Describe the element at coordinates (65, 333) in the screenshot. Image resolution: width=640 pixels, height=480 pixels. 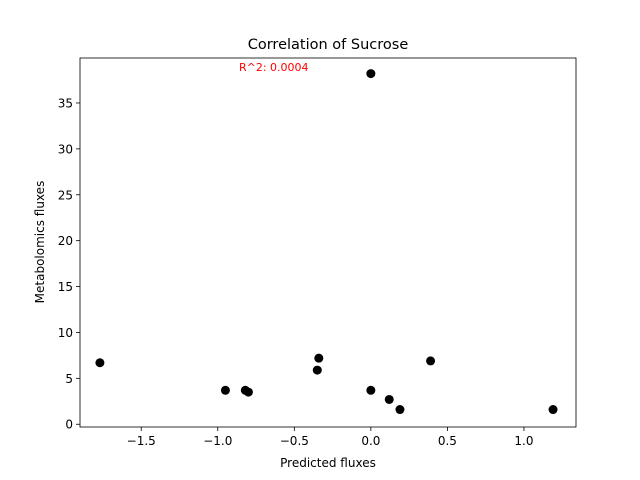
I see `y-tick-label: 10` at that location.